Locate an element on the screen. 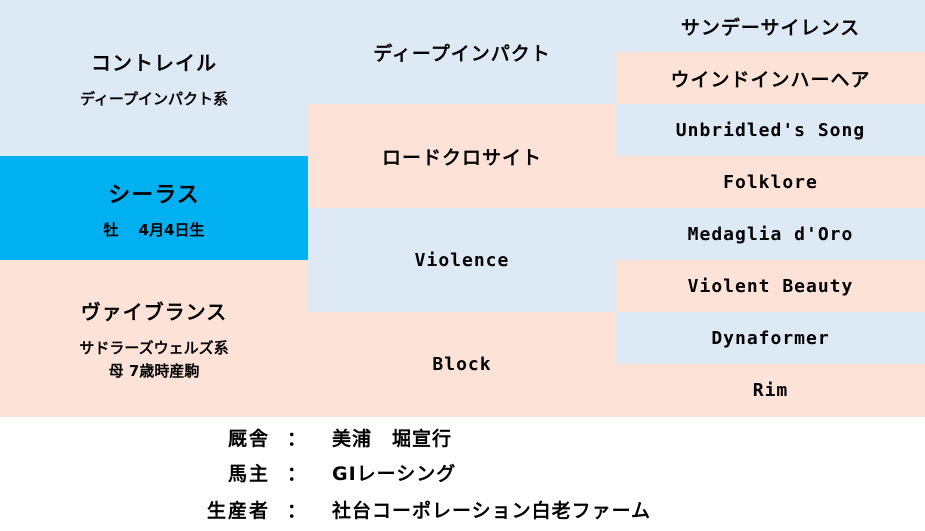 The width and height of the screenshot is (925, 531). info-value: 美浦 堀宣行 is located at coordinates (392, 439).